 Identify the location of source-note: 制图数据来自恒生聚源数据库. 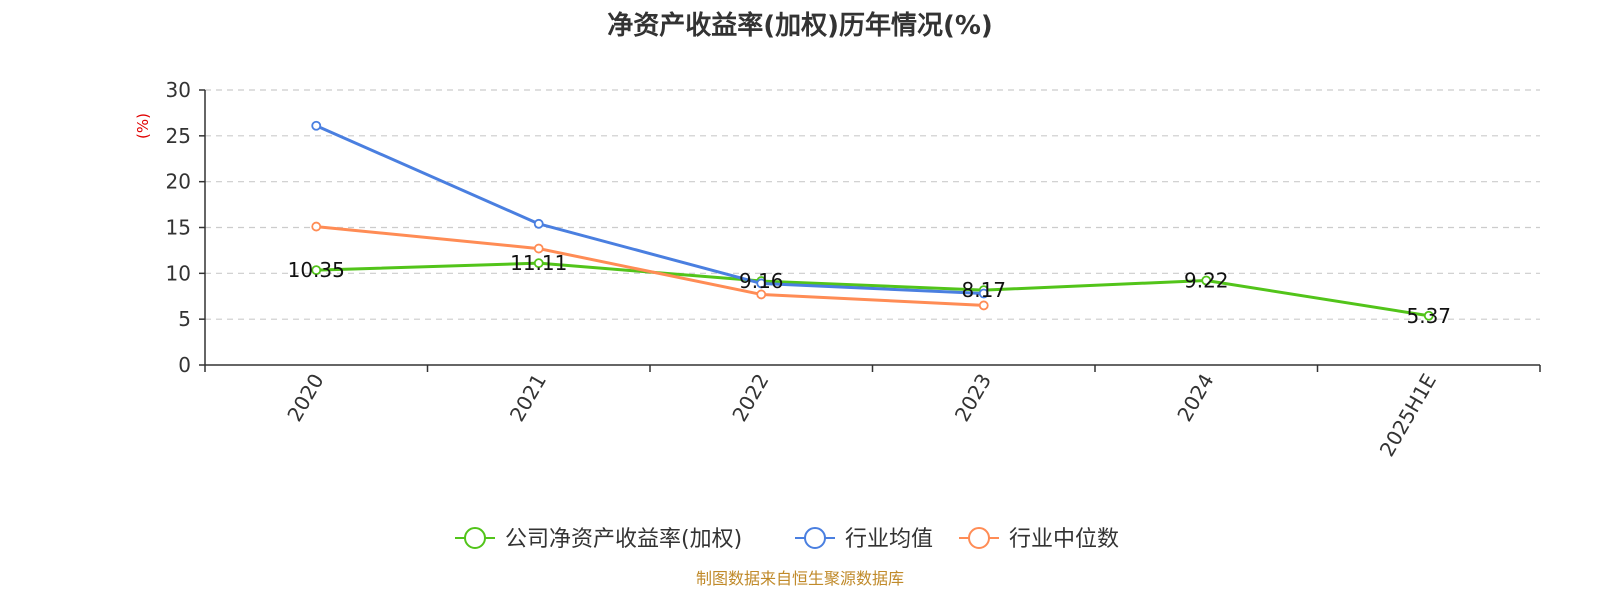
(800, 578).